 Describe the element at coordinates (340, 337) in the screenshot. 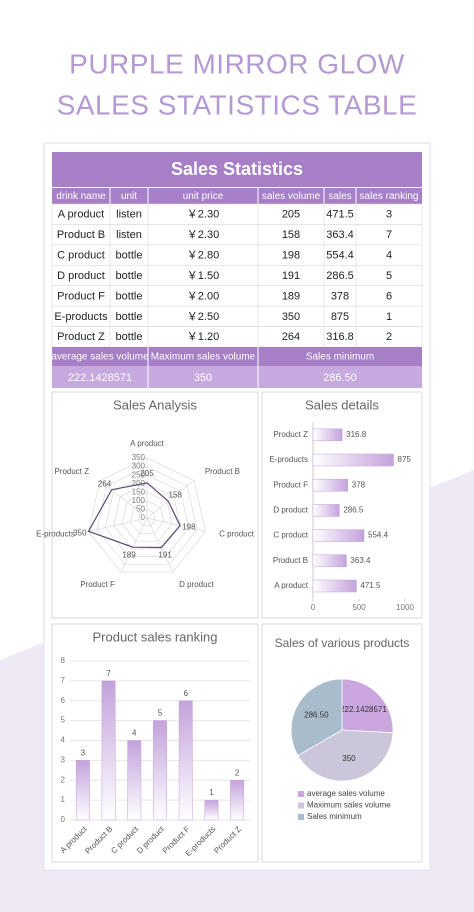

I see `table-cell: 316.8` at that location.